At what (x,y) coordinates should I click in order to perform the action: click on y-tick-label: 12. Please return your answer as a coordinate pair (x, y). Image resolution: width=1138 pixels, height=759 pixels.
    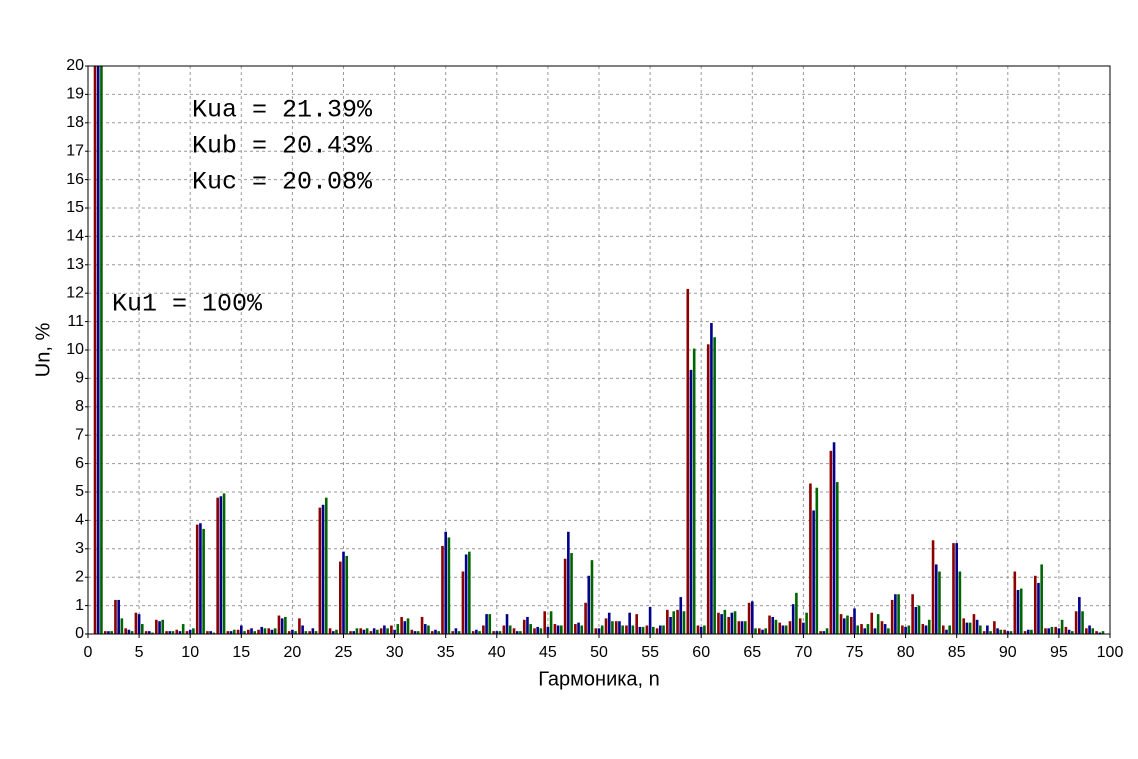
    Looking at the image, I should click on (75, 292).